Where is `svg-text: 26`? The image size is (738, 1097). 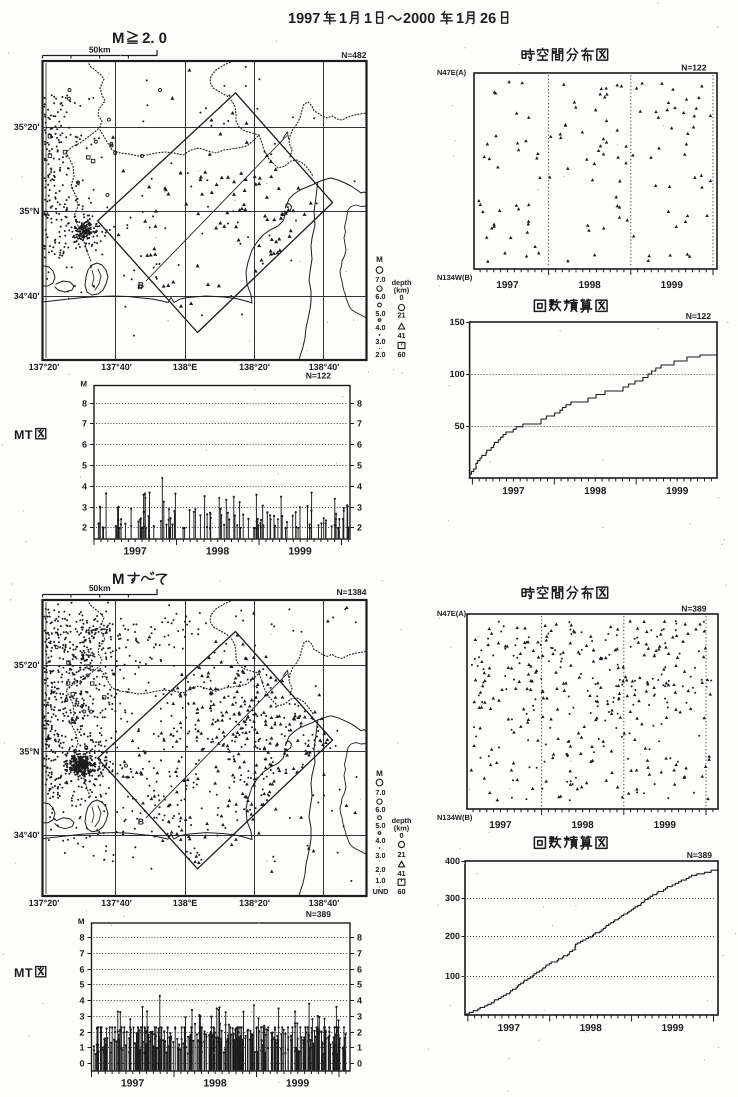
svg-text: 26 is located at coordinates (488, 19).